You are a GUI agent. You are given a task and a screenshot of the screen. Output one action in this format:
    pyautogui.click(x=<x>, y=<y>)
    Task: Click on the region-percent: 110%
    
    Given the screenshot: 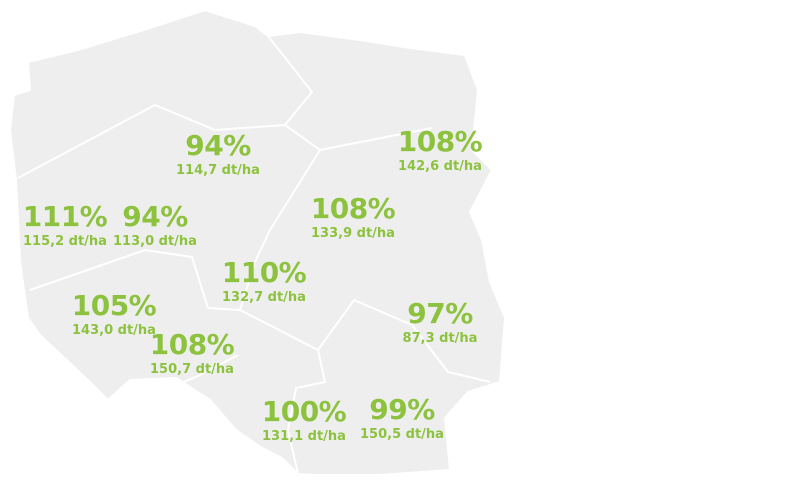 What is the action you would take?
    pyautogui.click(x=264, y=272)
    